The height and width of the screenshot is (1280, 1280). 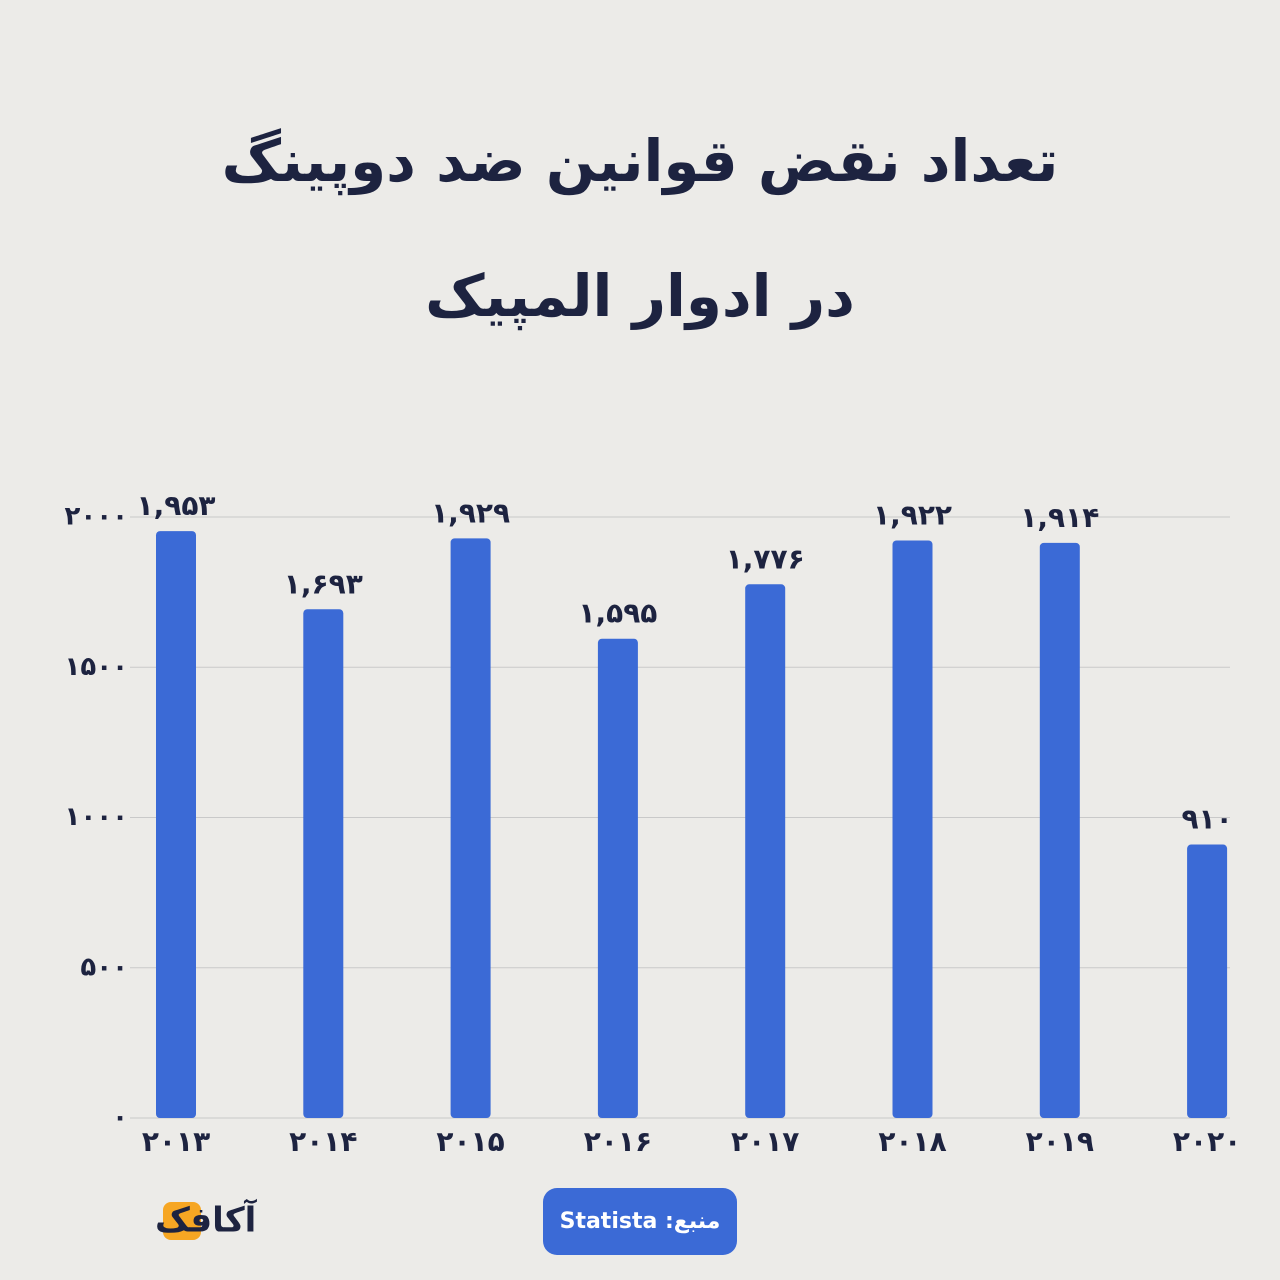 What do you see at coordinates (323, 1141) in the screenshot?
I see `x-tick-label: ۲۰۱۴` at bounding box center [323, 1141].